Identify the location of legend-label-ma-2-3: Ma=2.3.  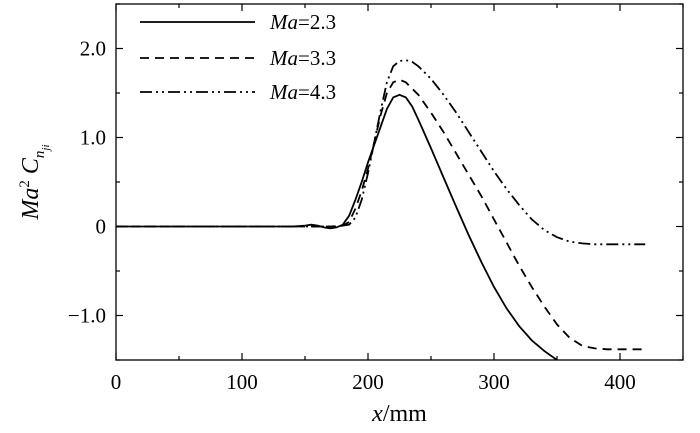
(302, 22).